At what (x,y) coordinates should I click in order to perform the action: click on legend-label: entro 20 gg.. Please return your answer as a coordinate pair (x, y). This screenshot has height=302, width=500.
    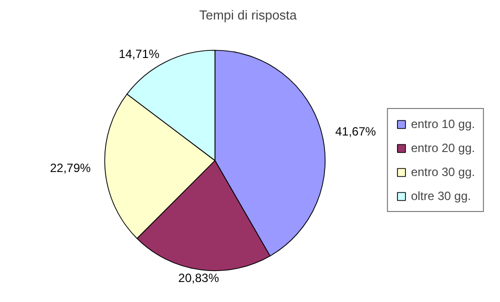
    Looking at the image, I should click on (442, 148).